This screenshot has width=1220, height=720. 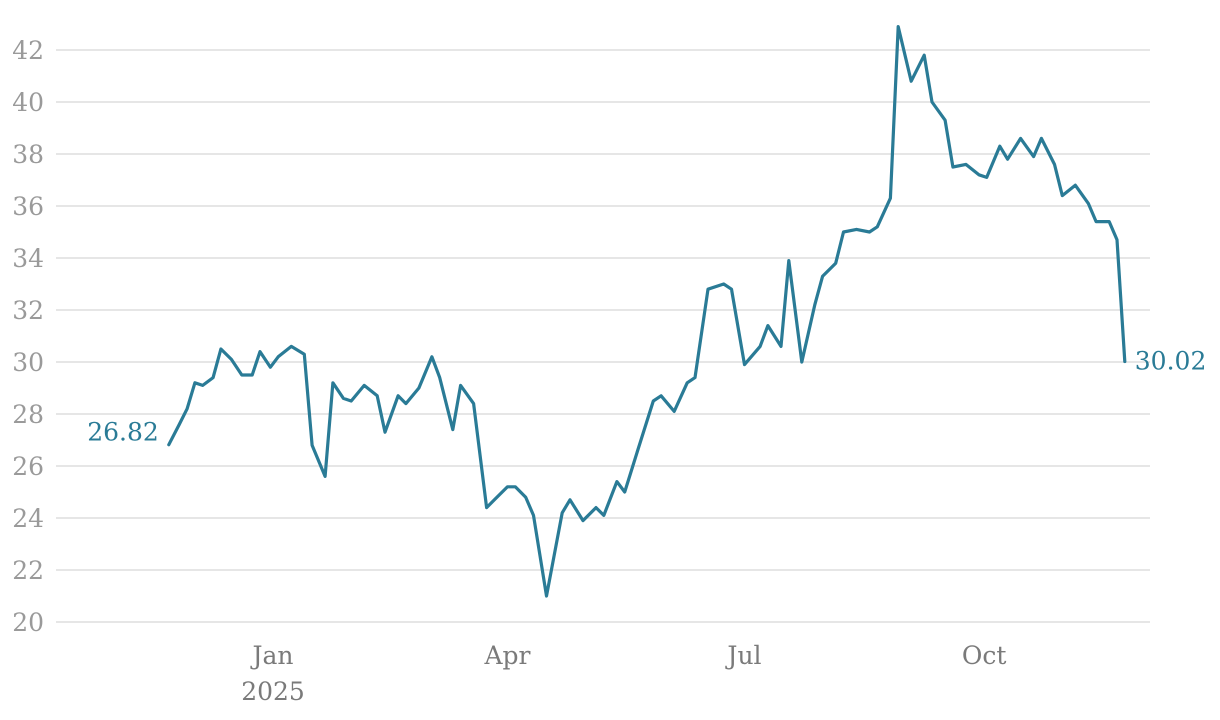 What do you see at coordinates (1171, 360) in the screenshot?
I see `end-value-label: 30.02` at bounding box center [1171, 360].